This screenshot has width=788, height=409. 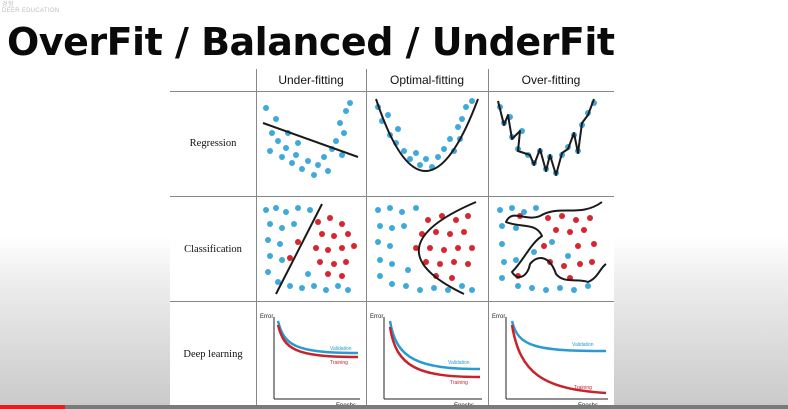 I want to click on classification-overfit-plot, so click(x=552, y=247).